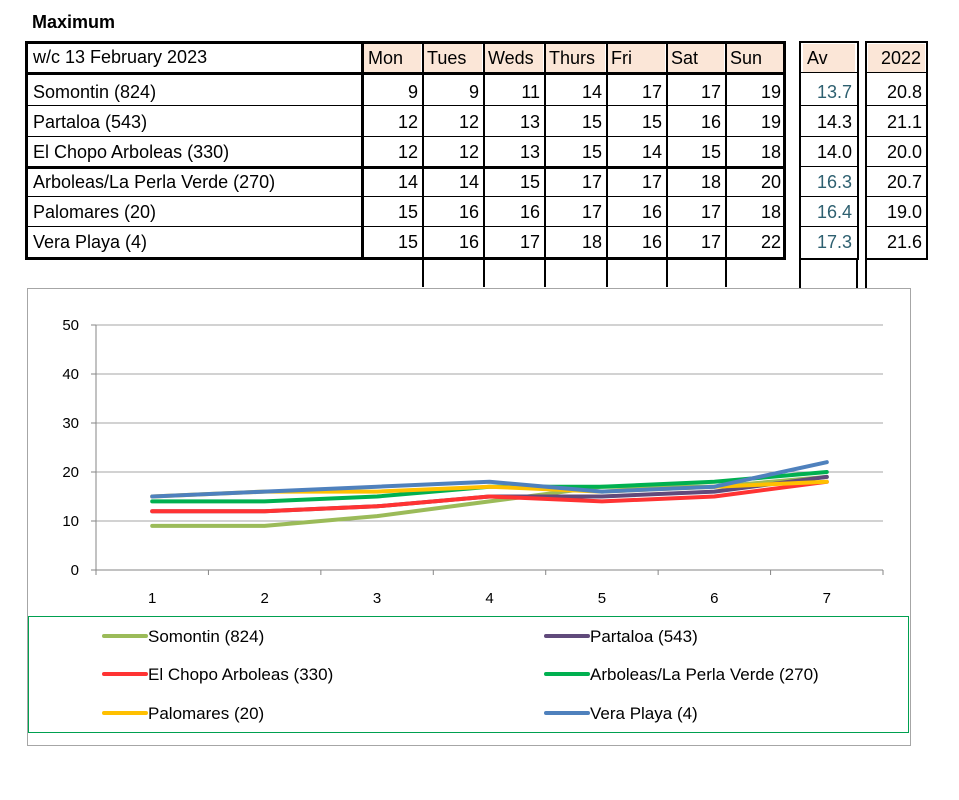  I want to click on legend-label: Partaloa (543), so click(644, 636).